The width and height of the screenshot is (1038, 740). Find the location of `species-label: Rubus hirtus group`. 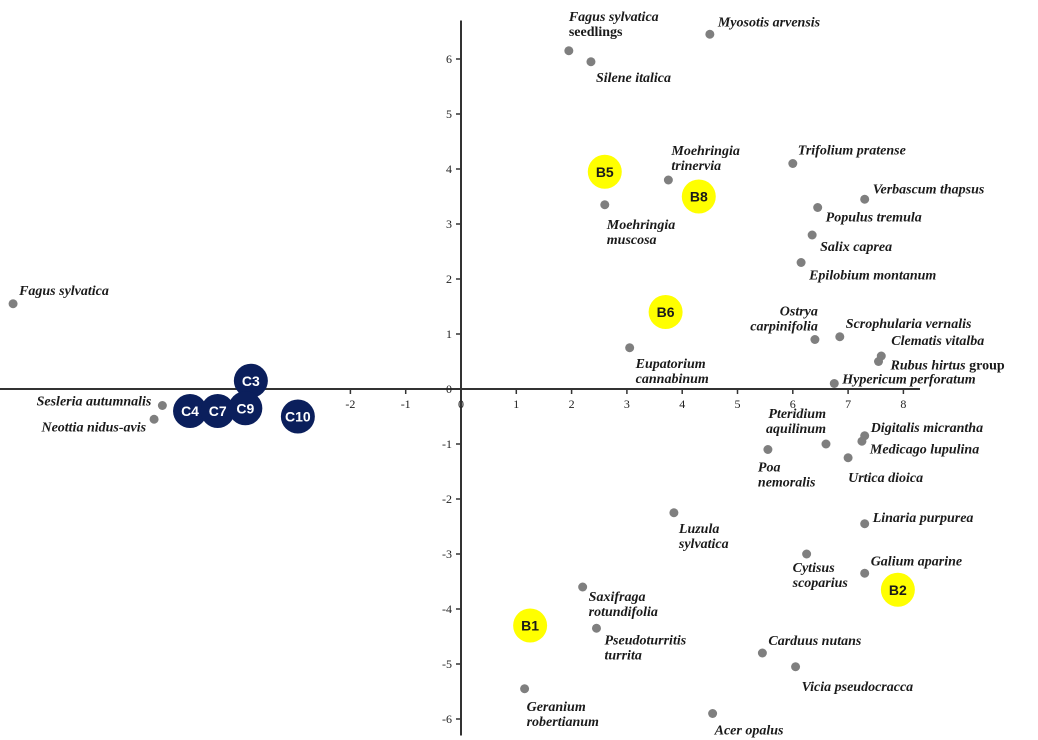

species-label: Rubus hirtus group is located at coordinates (947, 366).